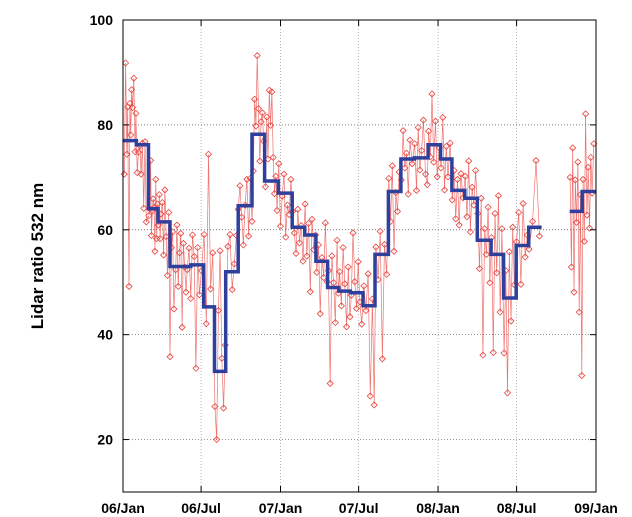 The width and height of the screenshot is (632, 517). I want to click on measurement-connector-line, so click(582, 244).